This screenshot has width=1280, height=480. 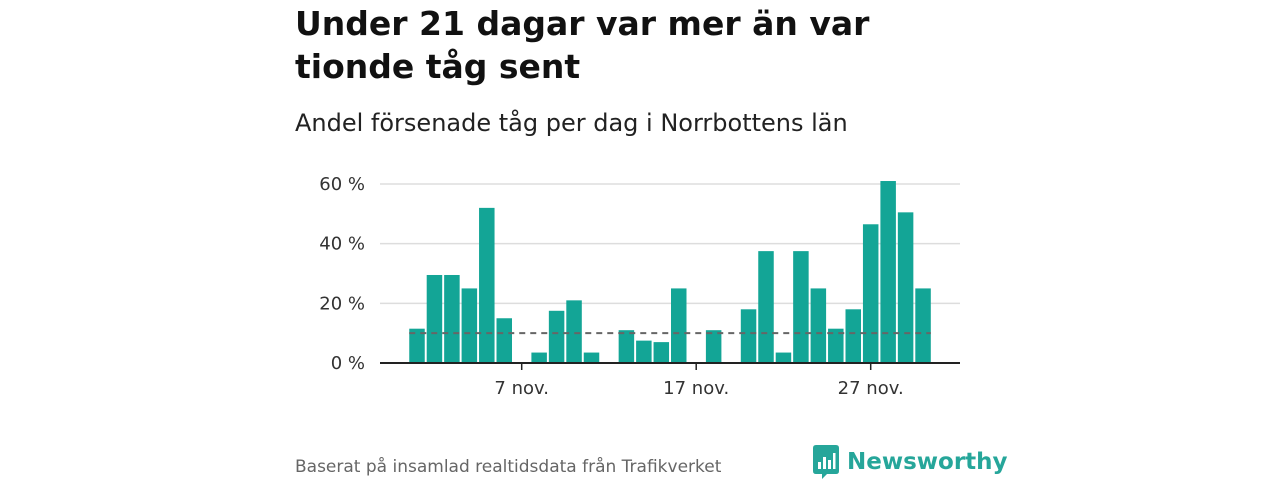 I want to click on x-tick-label: 7 nov., so click(x=521, y=388).